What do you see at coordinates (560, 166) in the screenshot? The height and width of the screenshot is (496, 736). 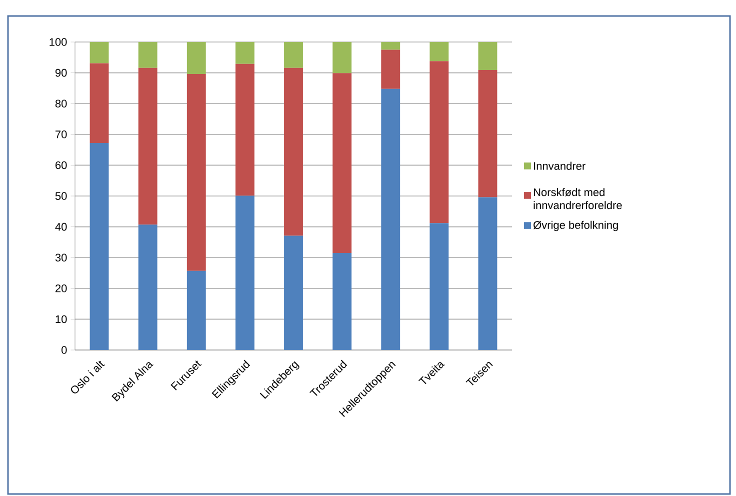 I see `legend-label: Innvandrer` at bounding box center [560, 166].